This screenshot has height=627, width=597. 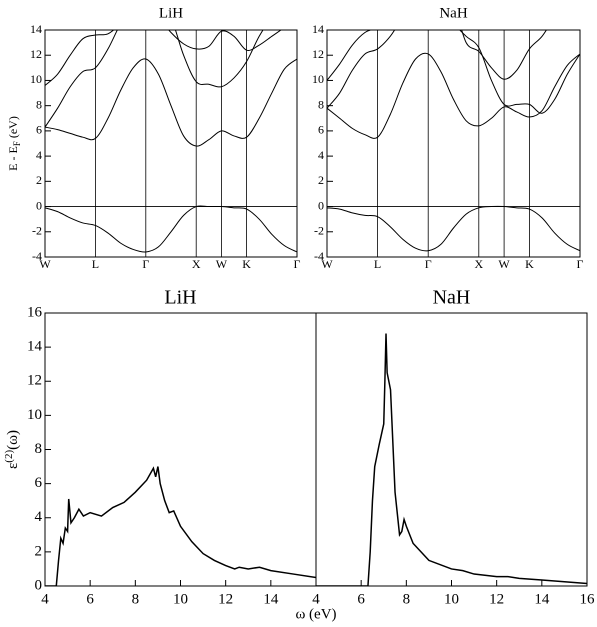 What do you see at coordinates (315, 614) in the screenshot?
I see `x-axis-label: ω (eV)` at bounding box center [315, 614].